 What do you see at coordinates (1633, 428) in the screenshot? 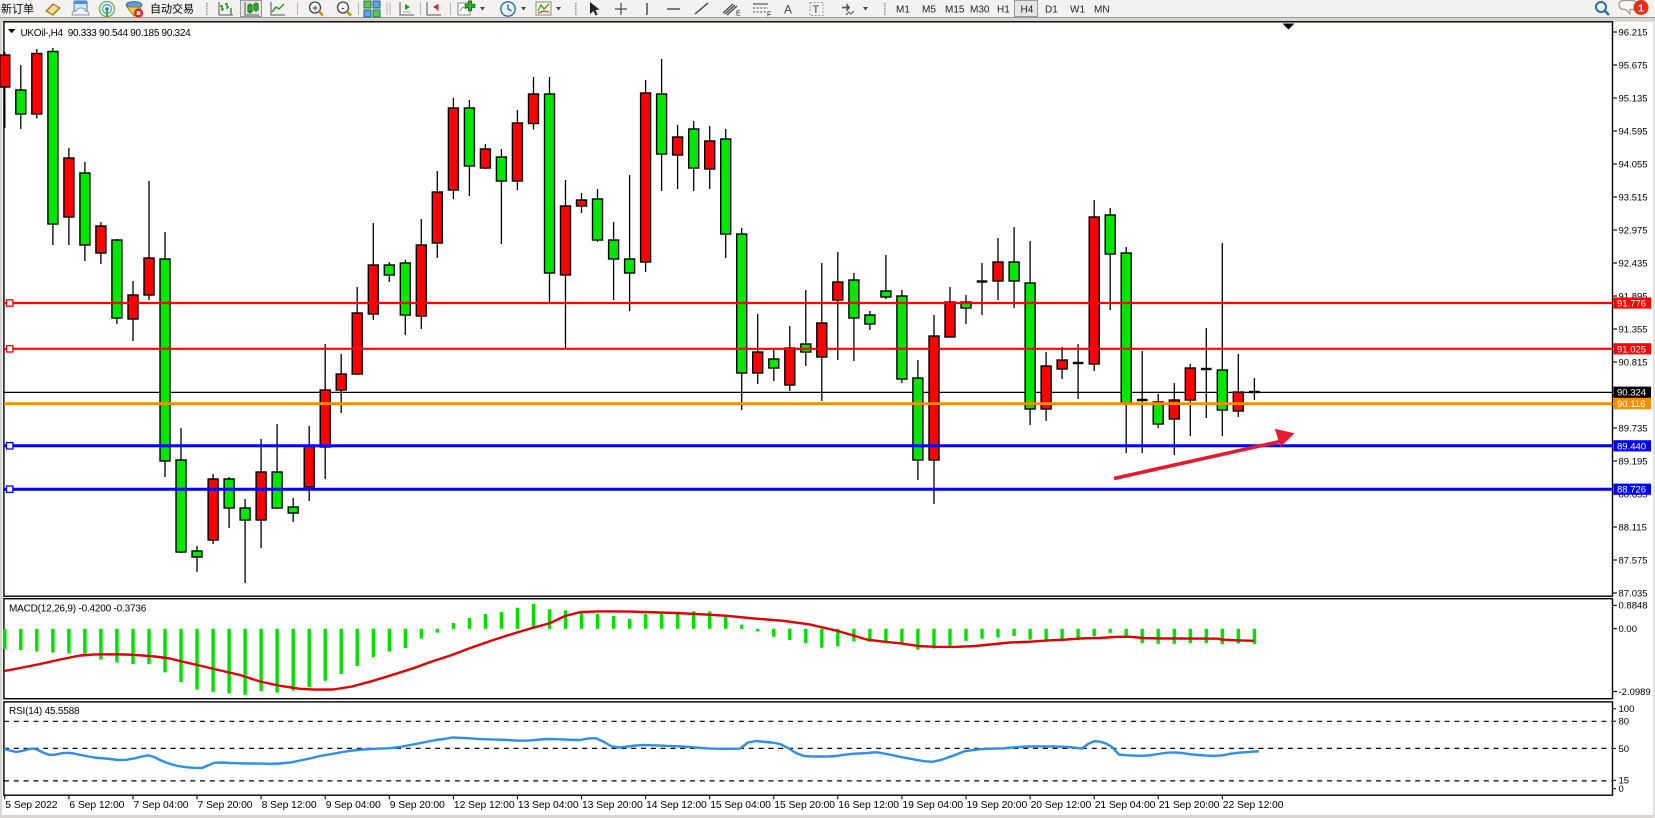
I see `svg-text: 89.735` at bounding box center [1633, 428].